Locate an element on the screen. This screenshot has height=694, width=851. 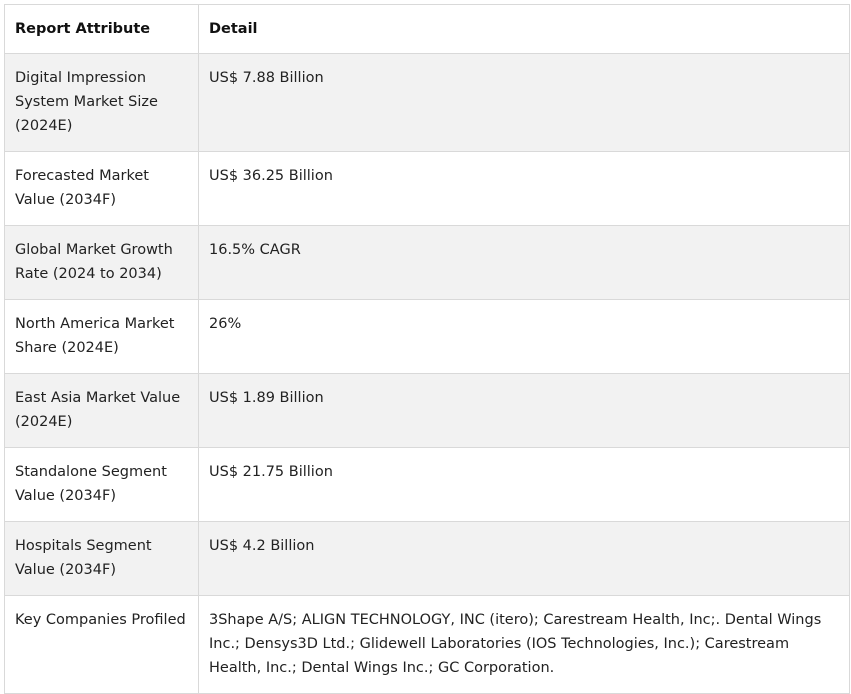
header-report-attribute: Report Attribute is located at coordinates (101, 29).